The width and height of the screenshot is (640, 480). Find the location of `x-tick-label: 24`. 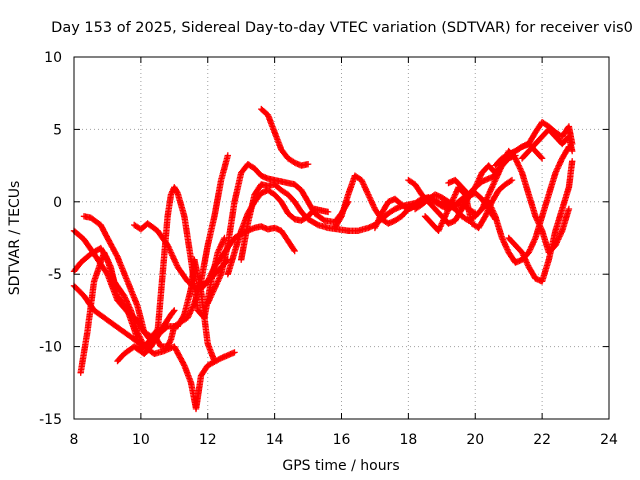

x-tick-label: 24 is located at coordinates (609, 440).